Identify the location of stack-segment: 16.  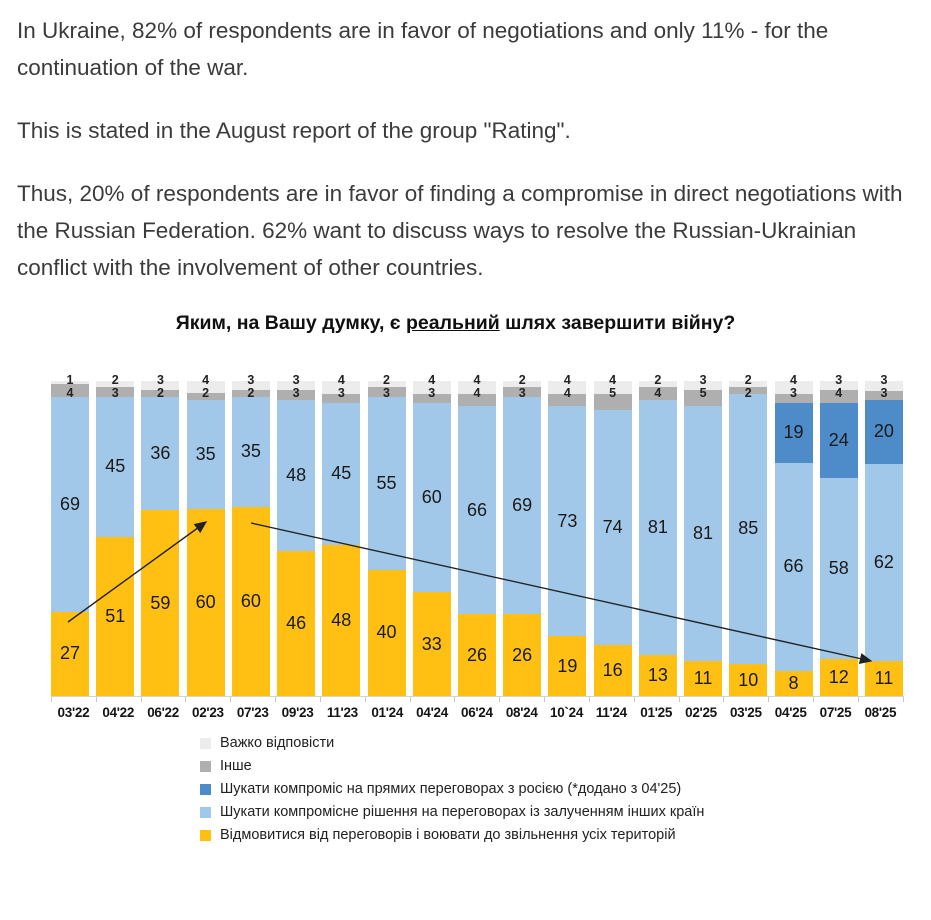
(612, 670).